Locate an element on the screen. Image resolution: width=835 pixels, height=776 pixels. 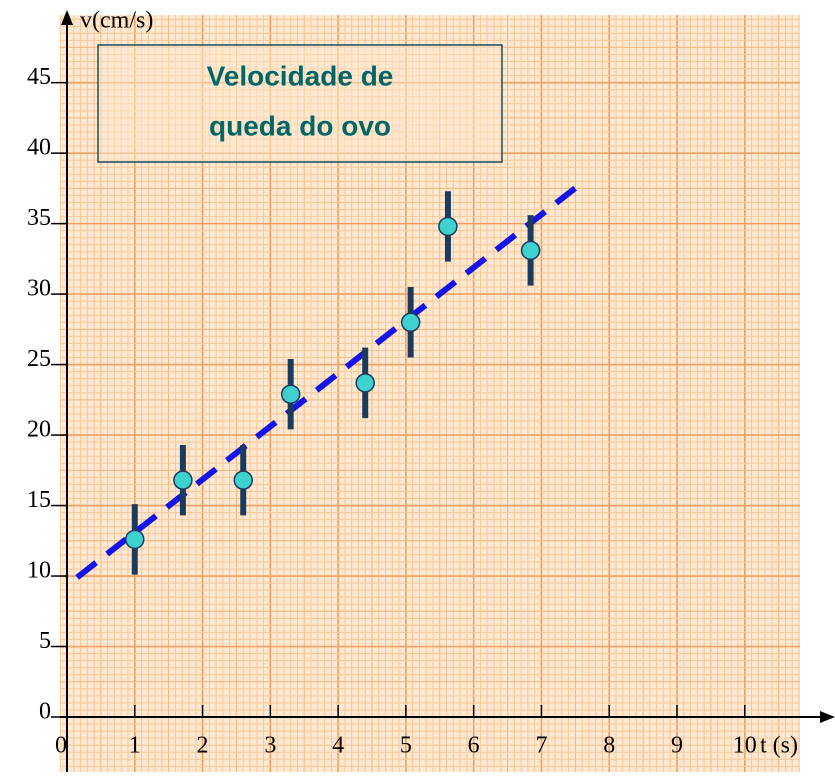
y-axis-label: v(cm/s) is located at coordinates (116, 21).